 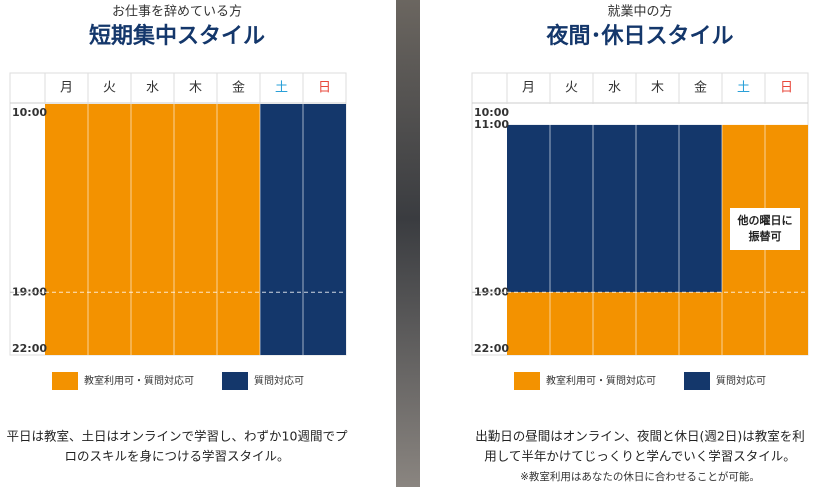 I want to click on description: 出勤日の昼間はオンライン、夜間と休日(週2日)は教室を利, so click(x=639, y=436).